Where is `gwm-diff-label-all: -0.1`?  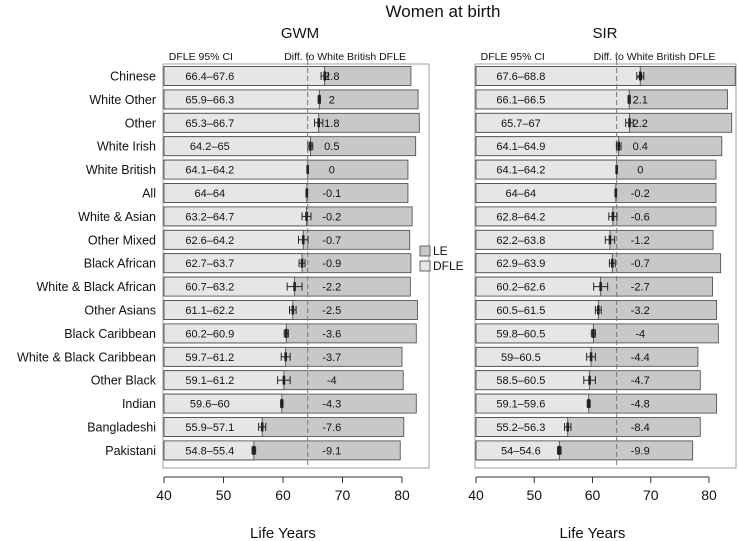 gwm-diff-label-all: -0.1 is located at coordinates (331, 194).